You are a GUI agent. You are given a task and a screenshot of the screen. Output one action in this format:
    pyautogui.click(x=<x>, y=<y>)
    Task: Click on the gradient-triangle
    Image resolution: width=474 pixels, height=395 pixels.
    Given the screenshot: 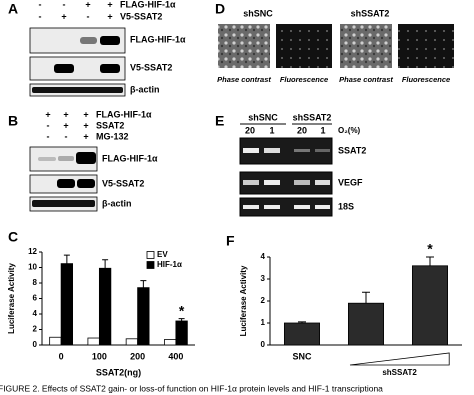 What is the action you would take?
    pyautogui.click(x=399, y=359)
    